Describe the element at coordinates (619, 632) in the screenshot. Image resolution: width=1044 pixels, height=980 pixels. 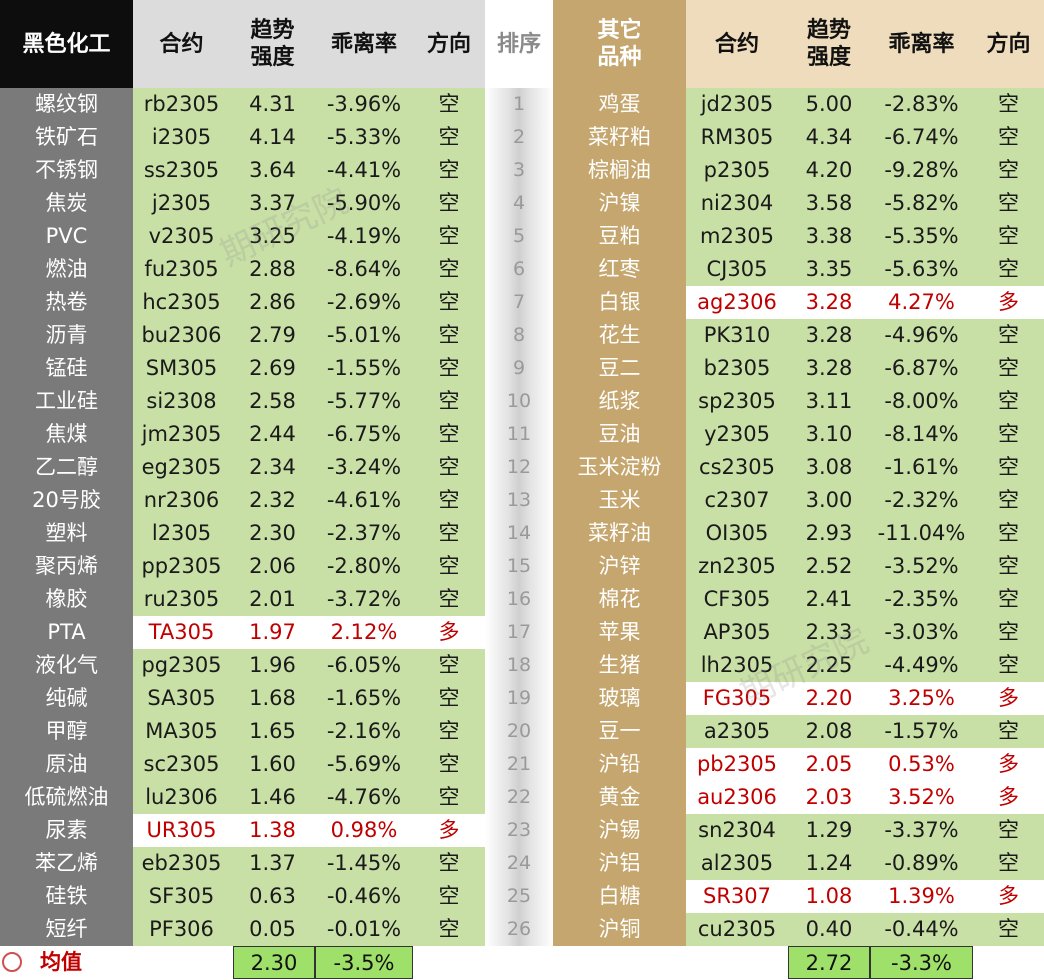
I see `right-commodity-name: 苹果` at that location.